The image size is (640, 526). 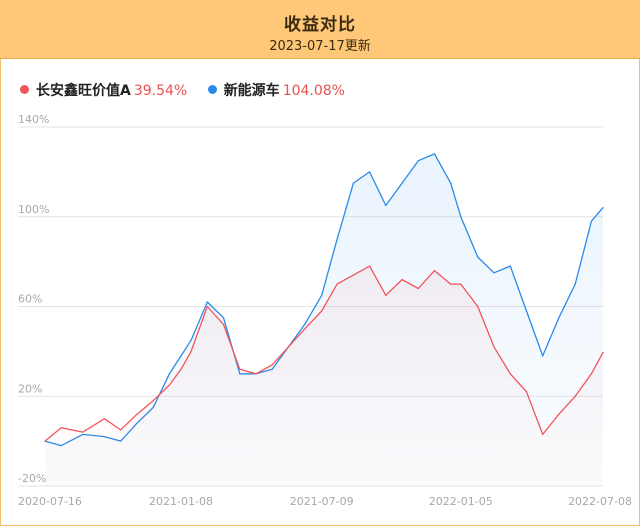 I want to click on chart-title: 收益对比, so click(x=320, y=25).